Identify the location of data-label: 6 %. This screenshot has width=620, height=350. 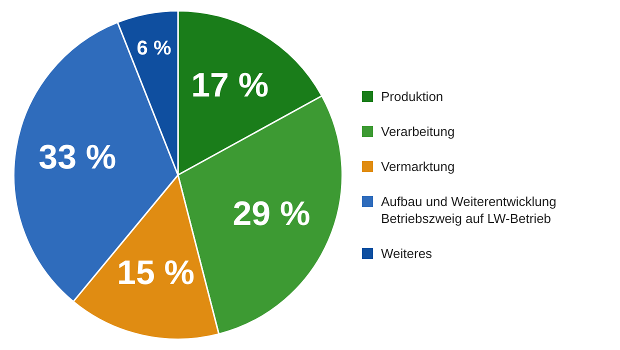
(154, 49).